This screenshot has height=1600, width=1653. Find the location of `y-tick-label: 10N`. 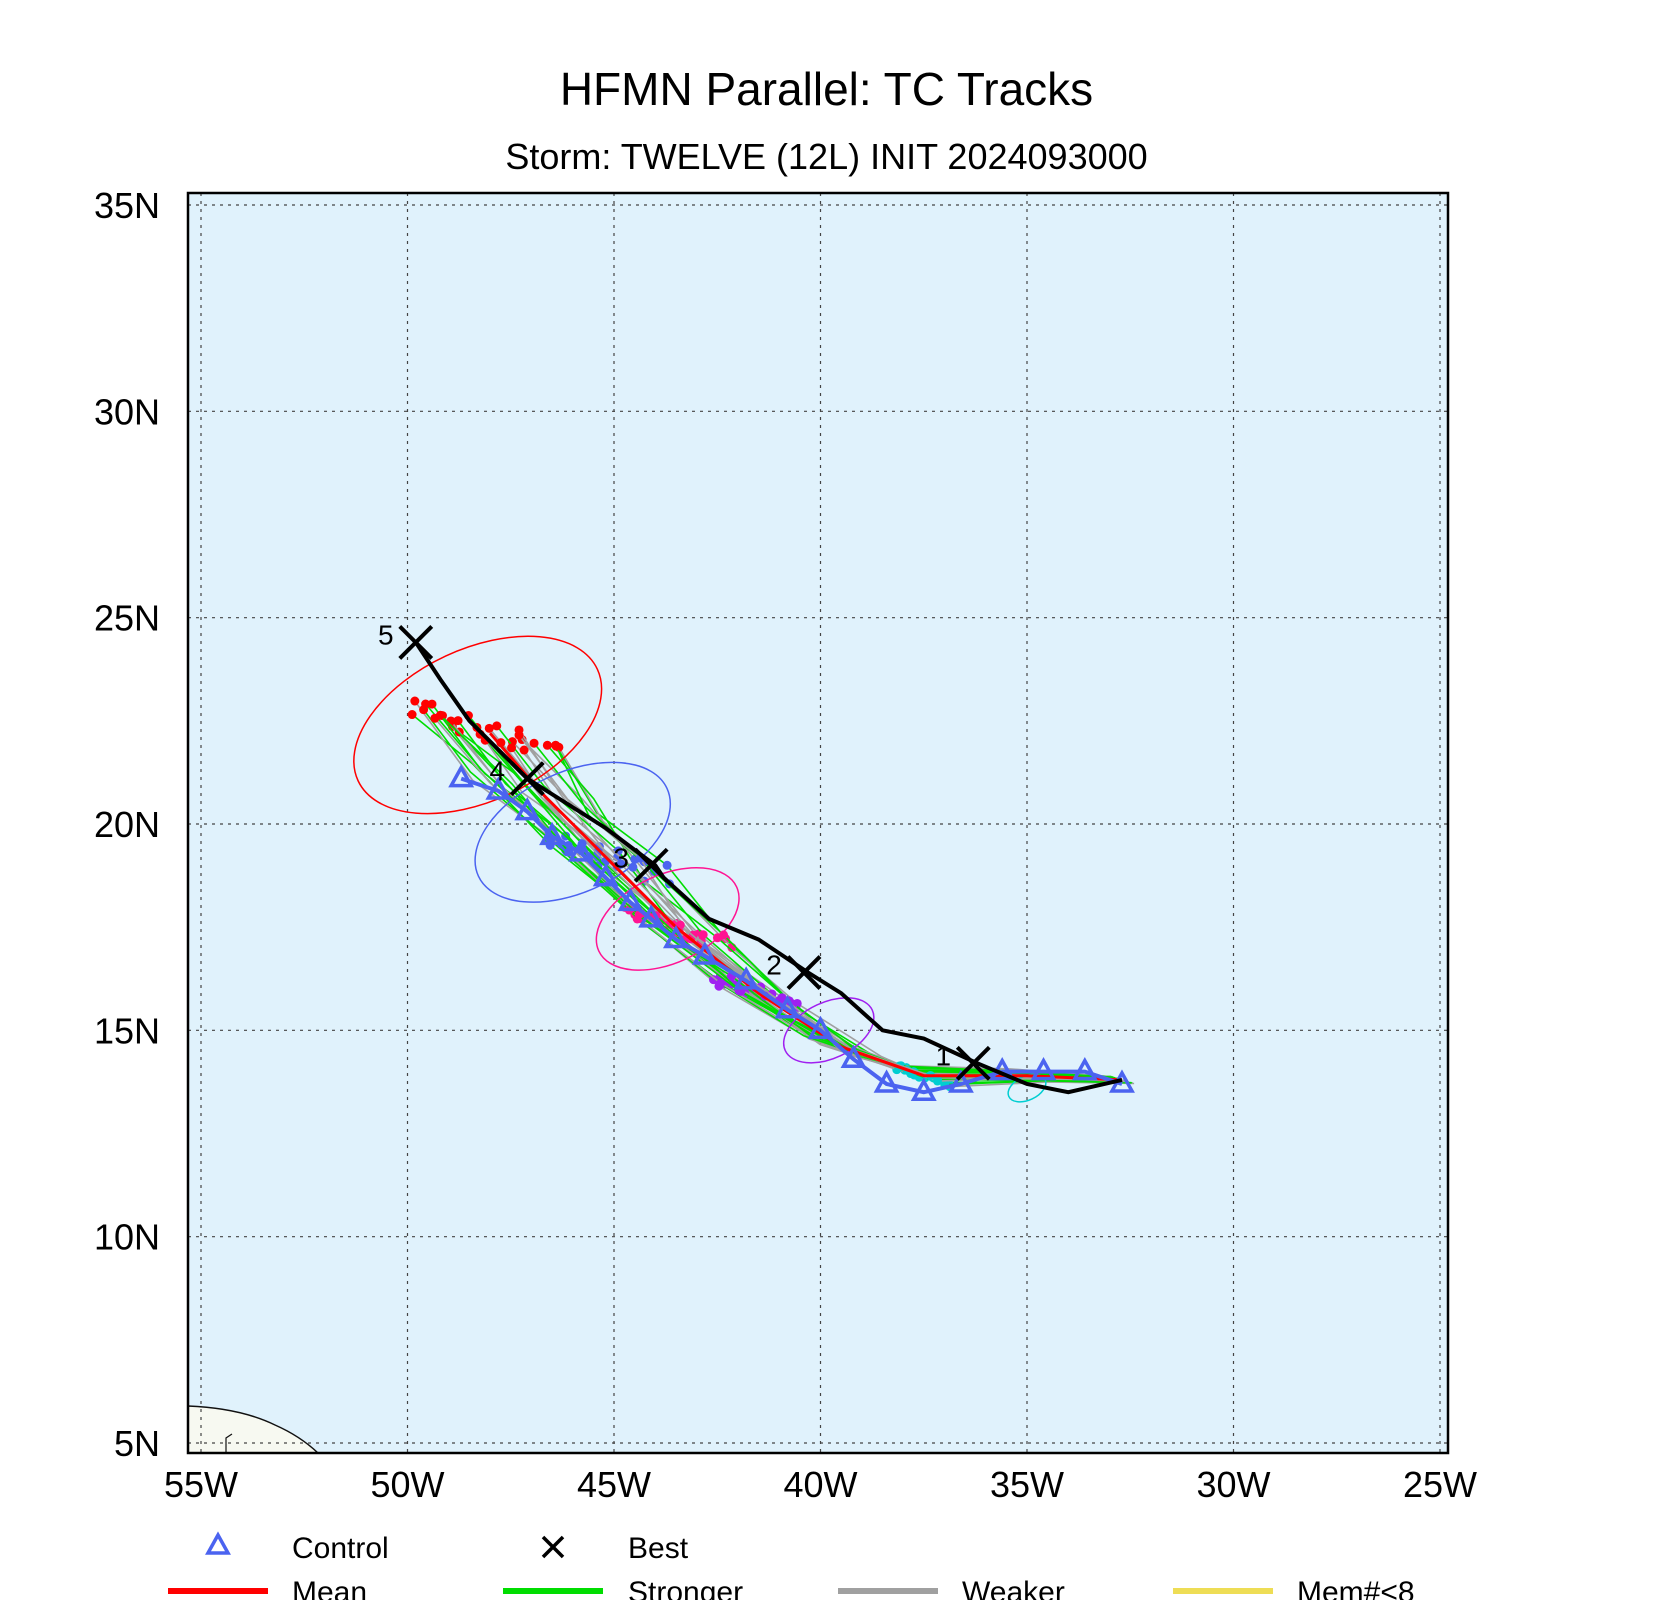

y-tick-label: 10N is located at coordinates (127, 1237).